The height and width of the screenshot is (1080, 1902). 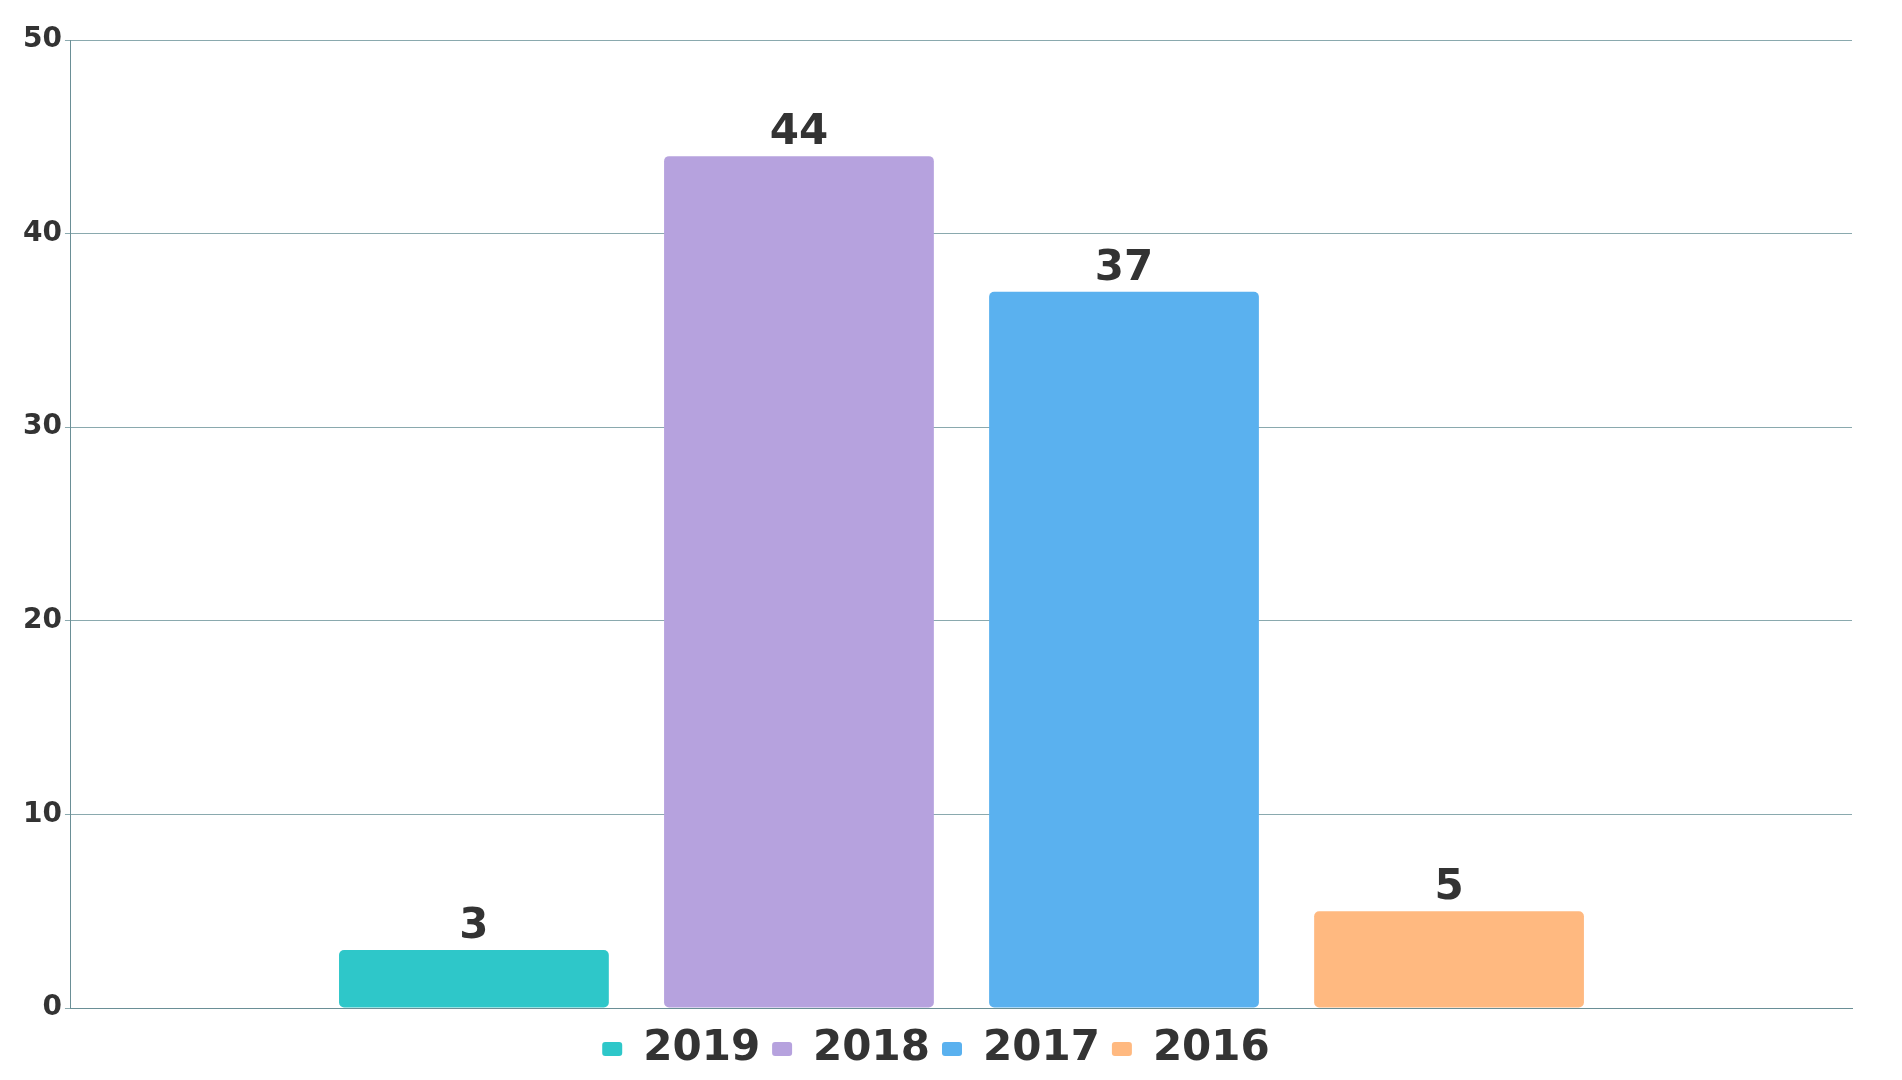 What do you see at coordinates (42, 231) in the screenshot?
I see `y-tick-label: 40` at bounding box center [42, 231].